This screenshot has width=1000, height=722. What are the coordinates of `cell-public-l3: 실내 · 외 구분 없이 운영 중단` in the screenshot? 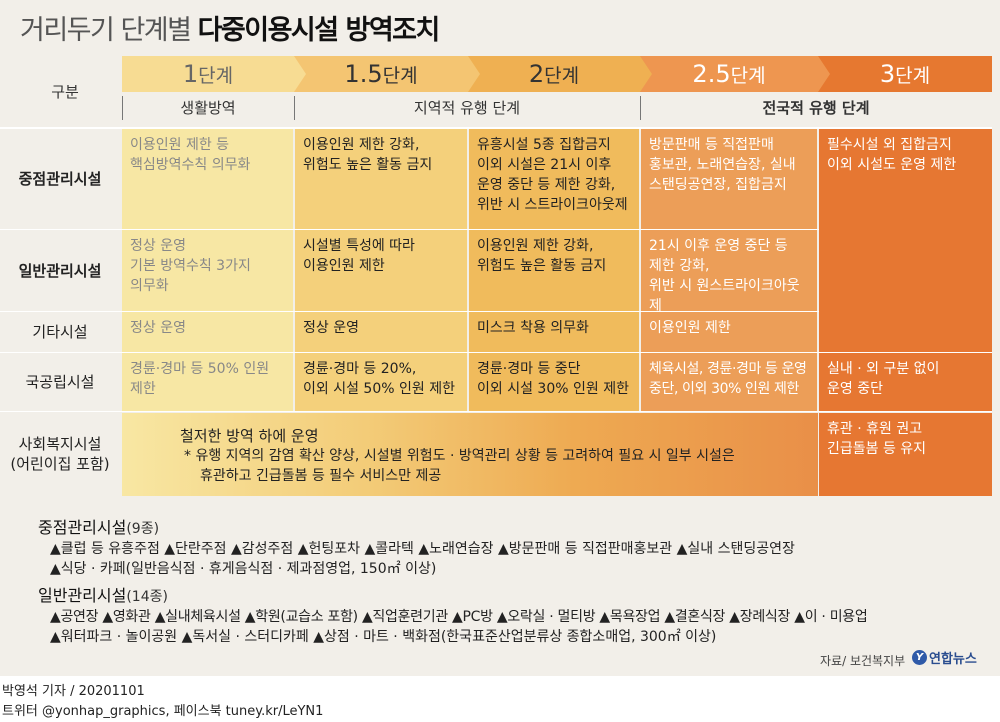 It's located at (905, 382).